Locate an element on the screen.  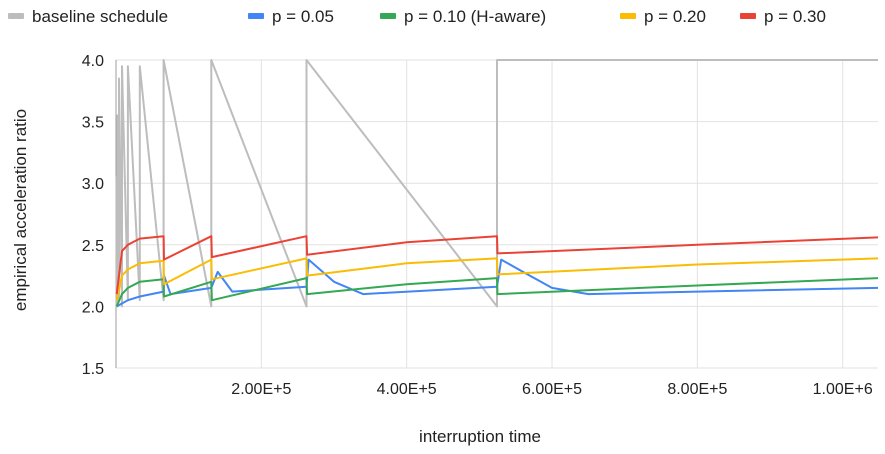
legend-label: p = 0.20 is located at coordinates (675, 16).